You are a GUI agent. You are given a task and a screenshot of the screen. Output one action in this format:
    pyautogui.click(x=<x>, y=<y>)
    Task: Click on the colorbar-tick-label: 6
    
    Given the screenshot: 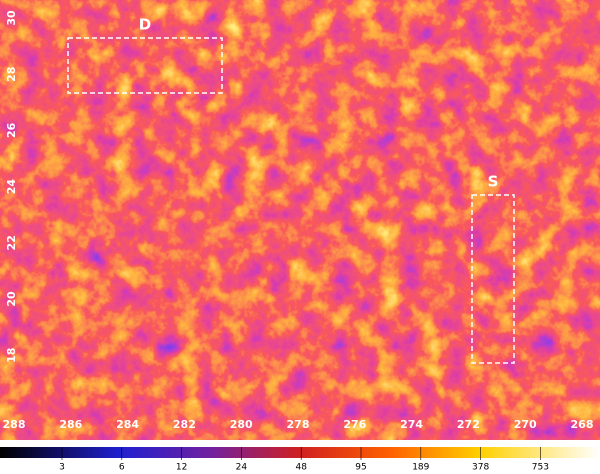 What is the action you would take?
    pyautogui.click(x=122, y=468)
    